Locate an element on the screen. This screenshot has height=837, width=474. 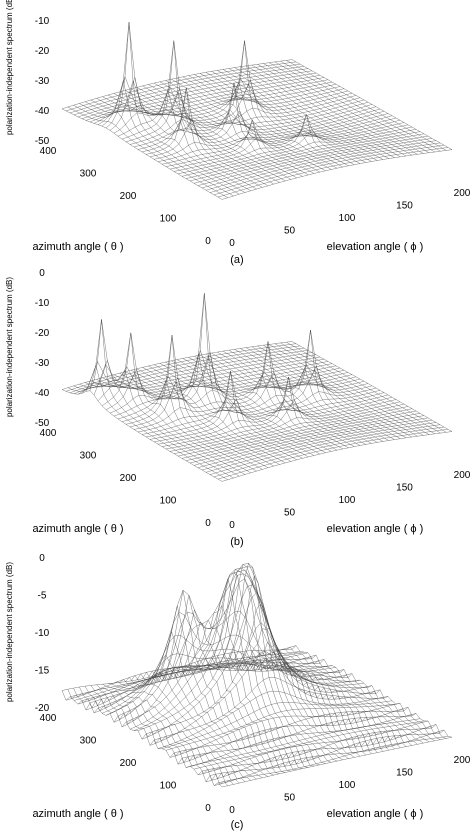
vertical-tick-label: -15 is located at coordinates (42, 671).